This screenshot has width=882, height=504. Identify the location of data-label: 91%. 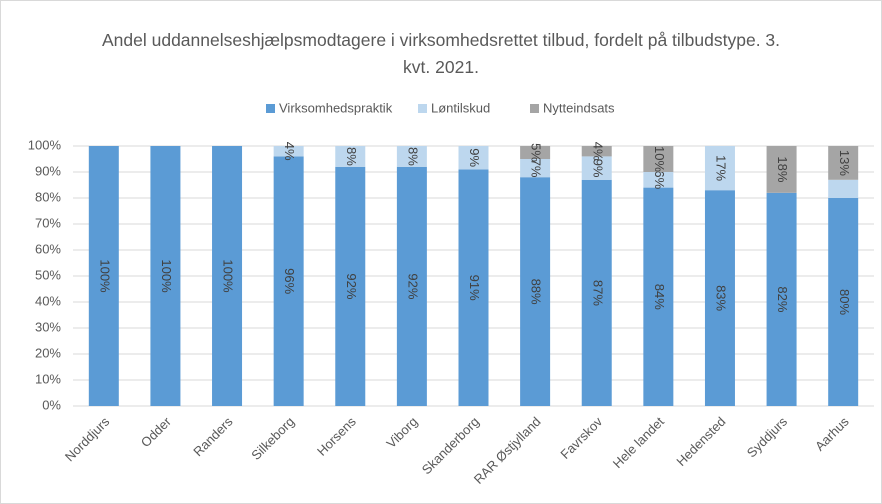
(474, 288).